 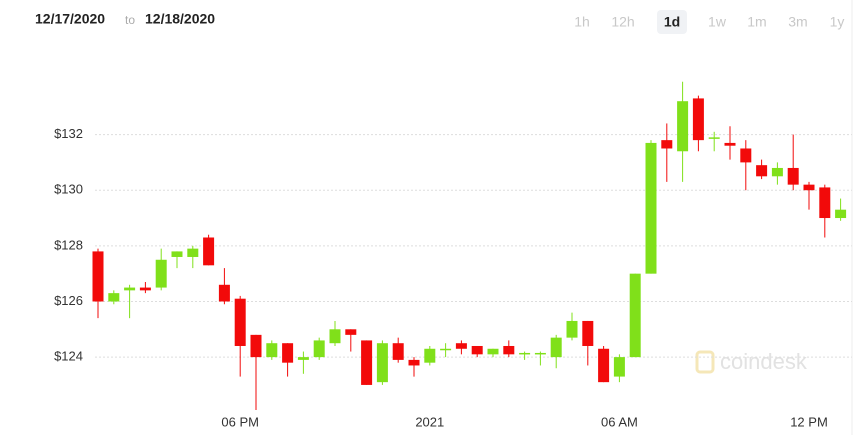 What do you see at coordinates (68, 244) in the screenshot?
I see `y-tick-label: $128` at bounding box center [68, 244].